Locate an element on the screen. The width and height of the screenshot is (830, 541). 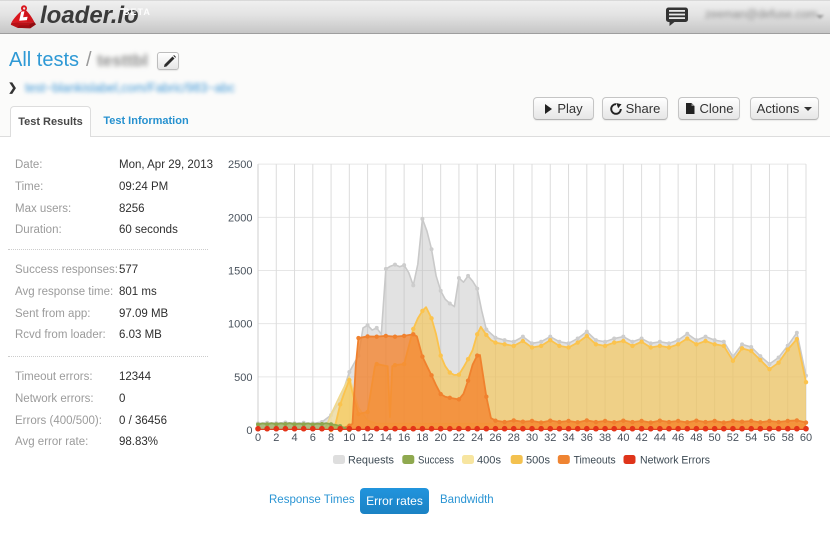
svg-text: Requests is located at coordinates (371, 461).